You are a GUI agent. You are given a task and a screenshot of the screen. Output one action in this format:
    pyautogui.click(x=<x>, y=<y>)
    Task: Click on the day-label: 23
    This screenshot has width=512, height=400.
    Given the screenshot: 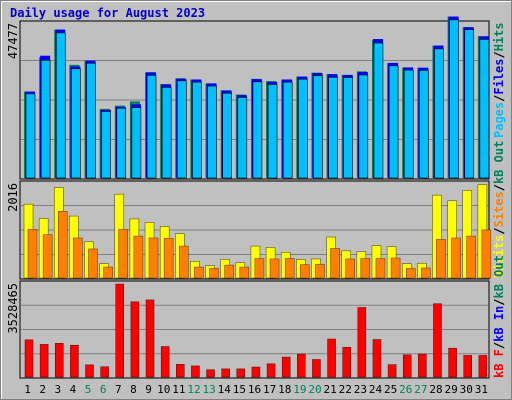 What is the action you would take?
    pyautogui.click(x=360, y=389)
    